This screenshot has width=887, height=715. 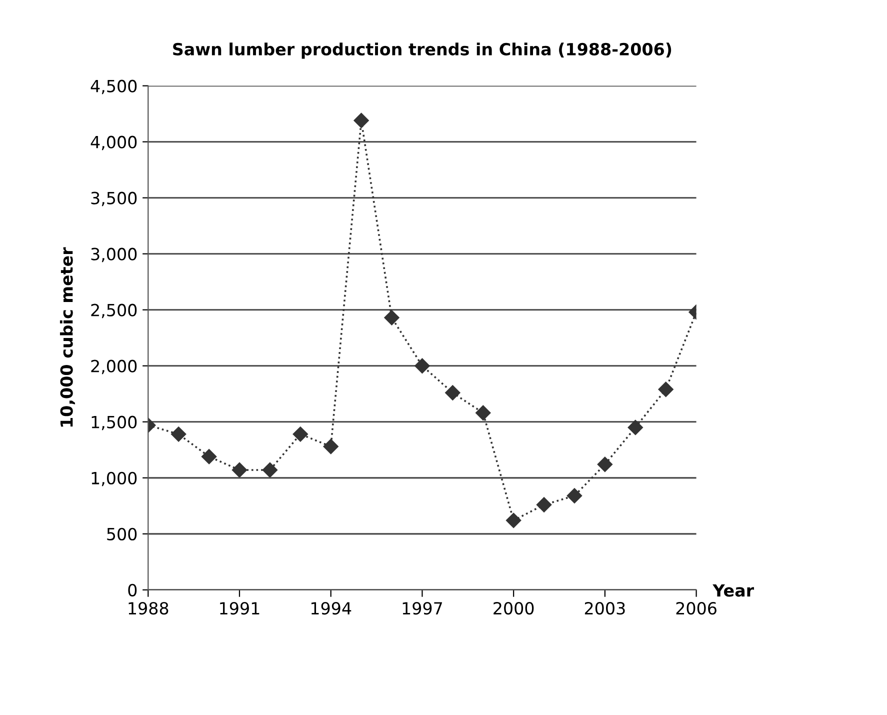 What do you see at coordinates (114, 423) in the screenshot?
I see `y-tick-label: 1,500` at bounding box center [114, 423].